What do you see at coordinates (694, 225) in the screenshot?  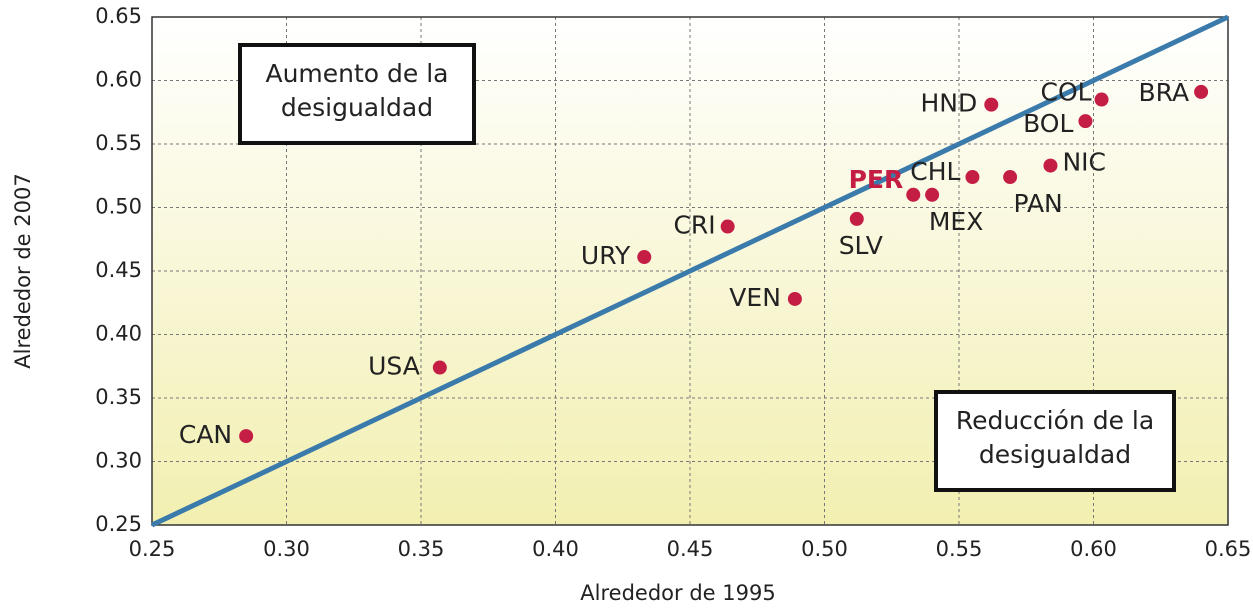 I see `point-label: CRI` at bounding box center [694, 225].